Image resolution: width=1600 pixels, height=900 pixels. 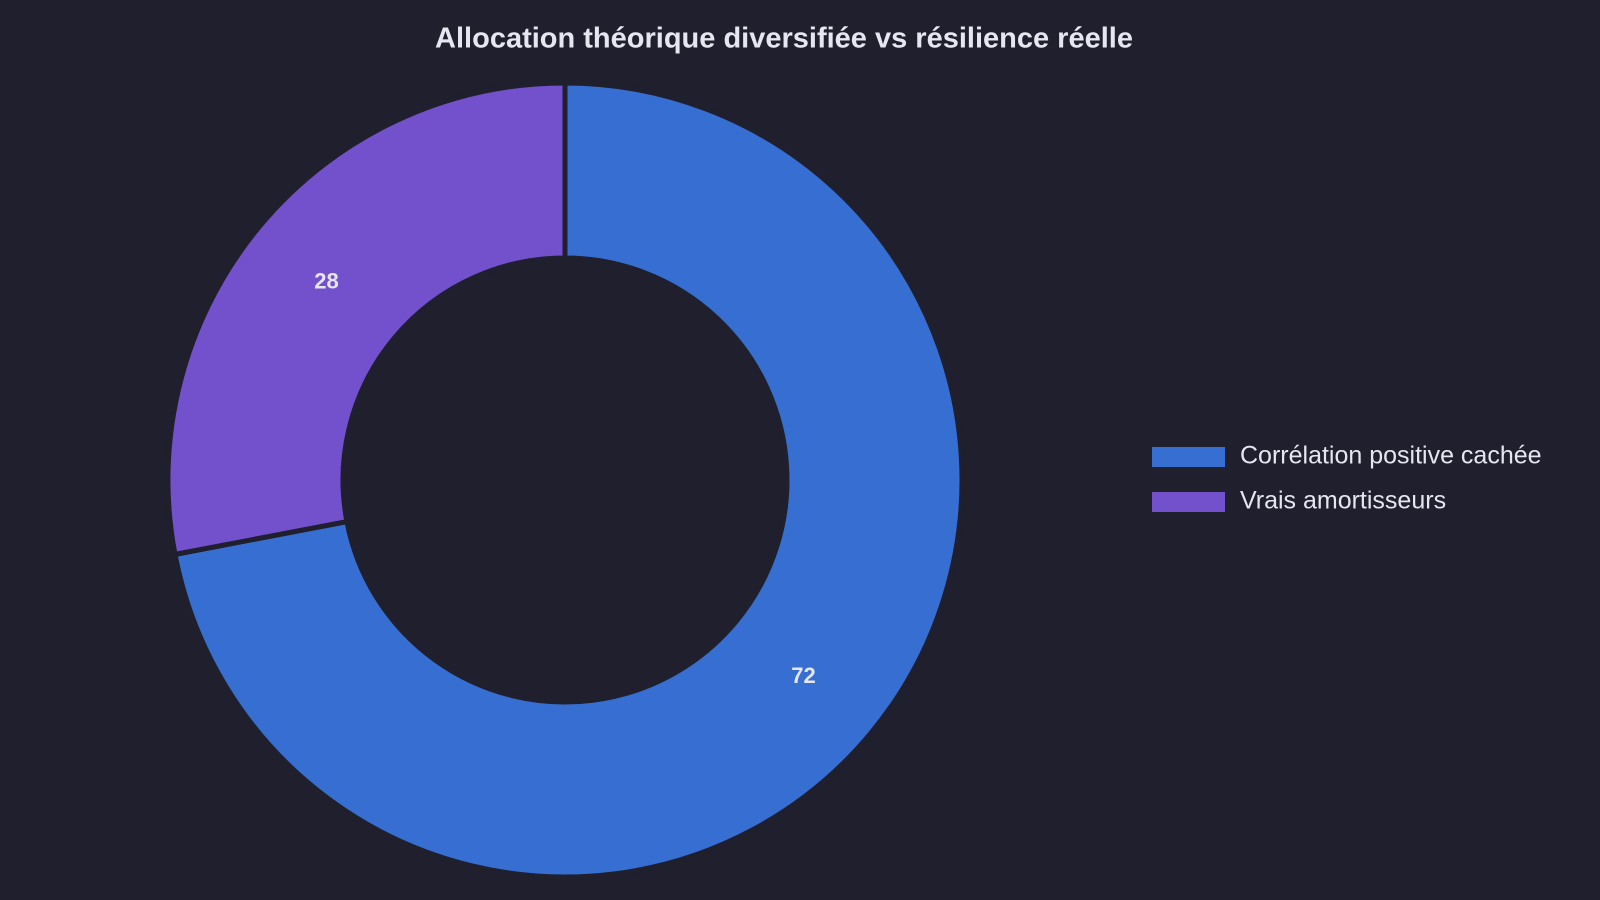 What do you see at coordinates (803, 675) in the screenshot?
I see `data-label: 72` at bounding box center [803, 675].